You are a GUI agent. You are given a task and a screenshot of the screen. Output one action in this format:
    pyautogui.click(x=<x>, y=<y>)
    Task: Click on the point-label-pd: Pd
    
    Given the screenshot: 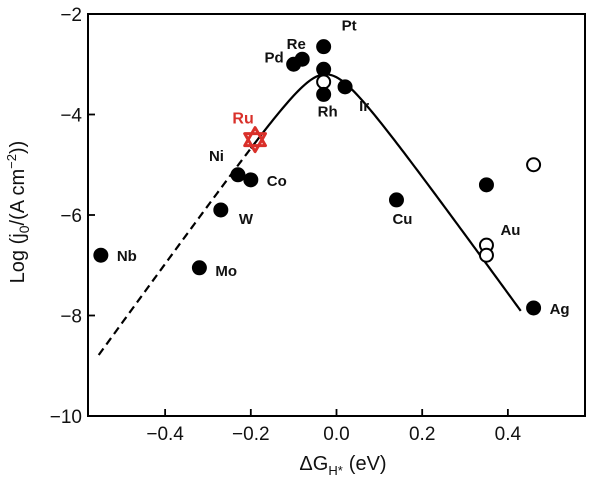 What is the action you would take?
    pyautogui.click(x=273, y=57)
    